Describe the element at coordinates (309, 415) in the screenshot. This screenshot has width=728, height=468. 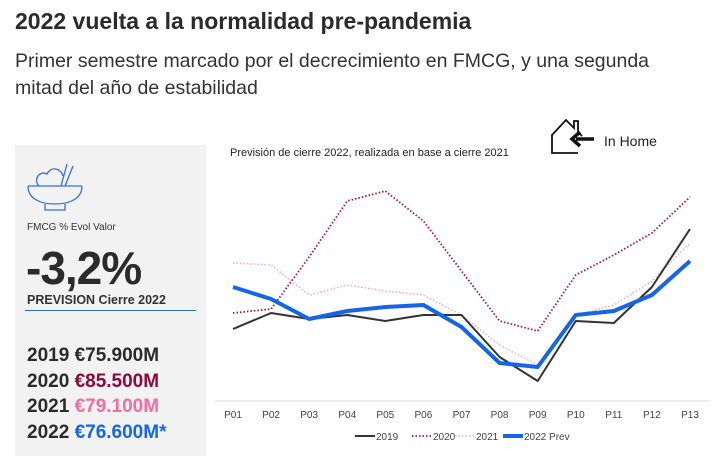
I see `x-tick-label: P03` at that location.